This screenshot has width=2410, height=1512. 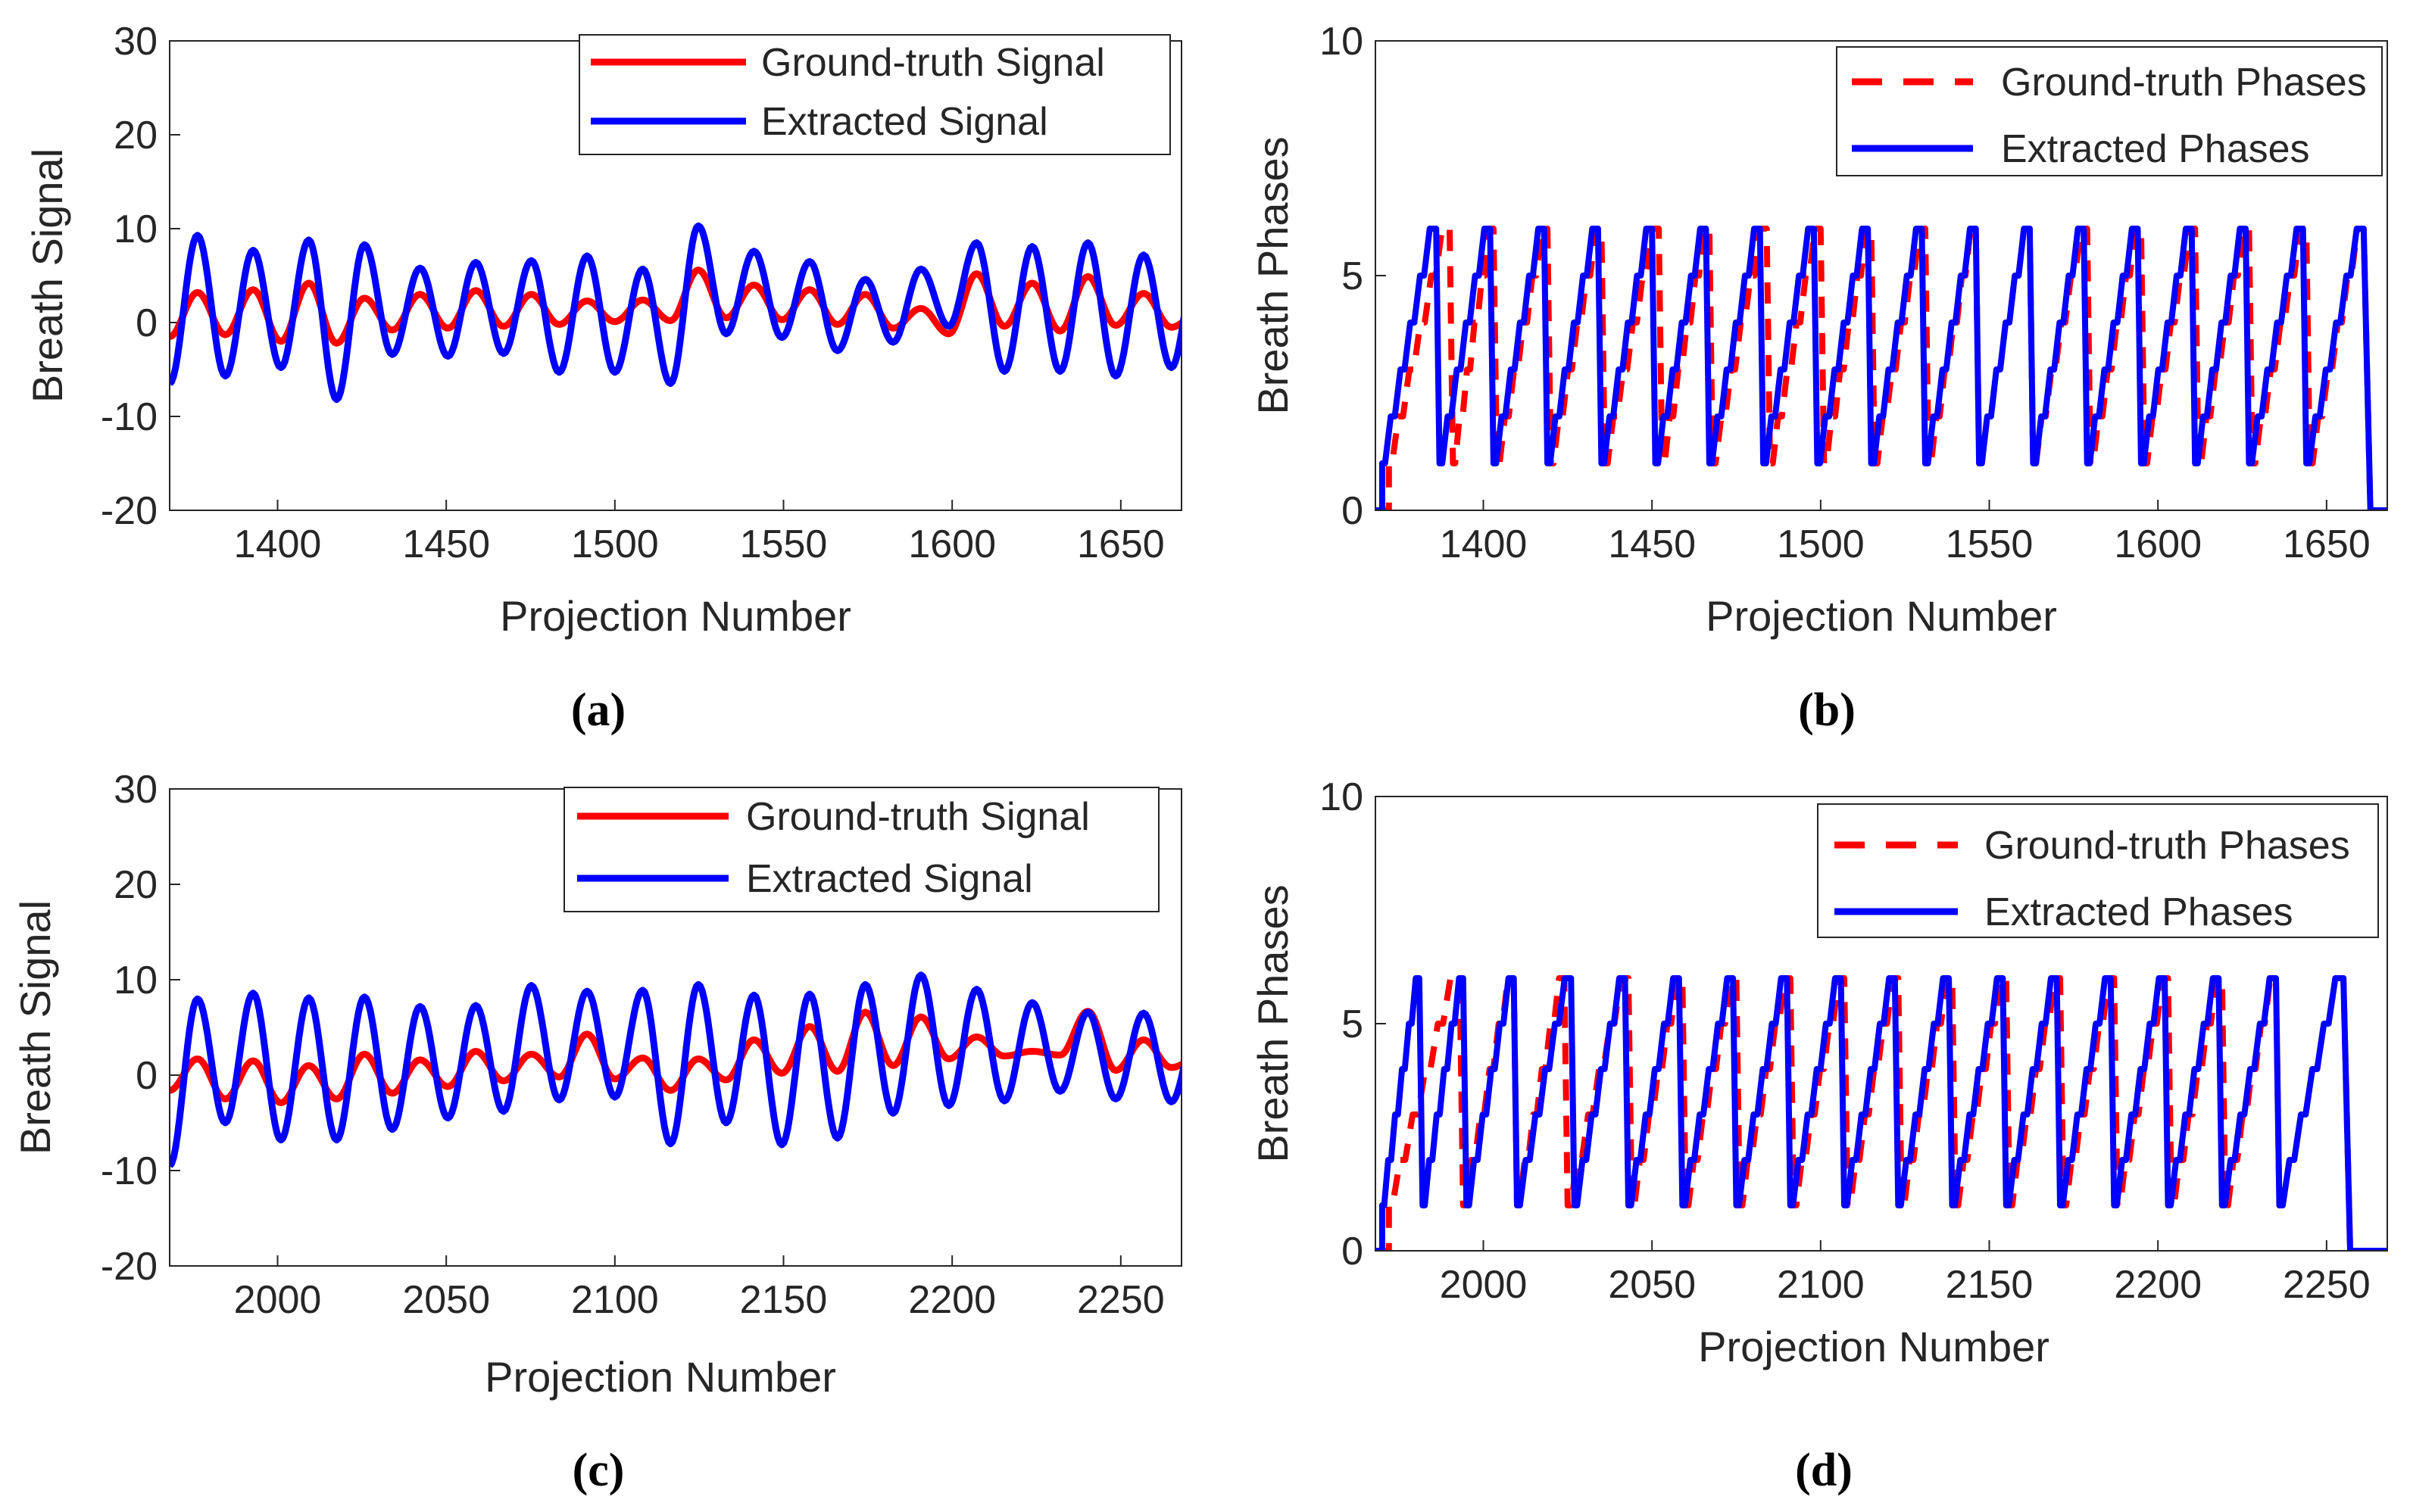 What do you see at coordinates (140, 276) in the screenshot?
I see `y-ticks-a: -20 -10 0 10 20 30` at bounding box center [140, 276].